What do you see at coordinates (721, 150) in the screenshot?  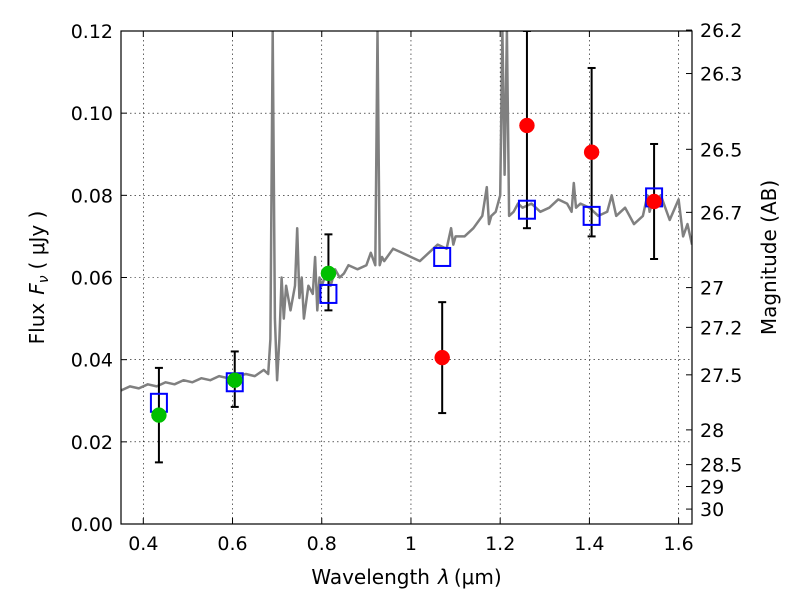 I see `magnitude-tick-label: 26.5` at bounding box center [721, 150].